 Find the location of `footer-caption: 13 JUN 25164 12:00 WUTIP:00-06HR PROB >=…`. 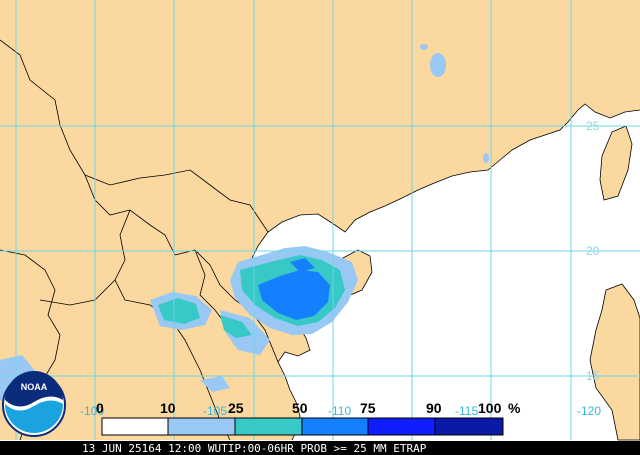

footer-caption: 13 JUN 25164 12:00 WUTIP:00-06HR PROB >=… is located at coordinates (254, 448).